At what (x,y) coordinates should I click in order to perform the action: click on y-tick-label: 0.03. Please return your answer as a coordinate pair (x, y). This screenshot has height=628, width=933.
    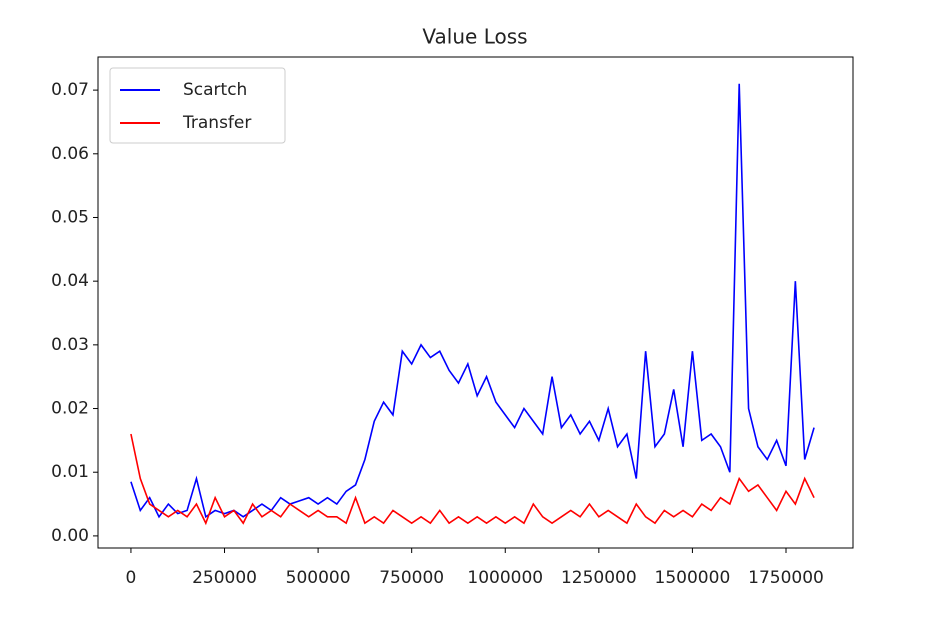
    Looking at the image, I should click on (70, 345).